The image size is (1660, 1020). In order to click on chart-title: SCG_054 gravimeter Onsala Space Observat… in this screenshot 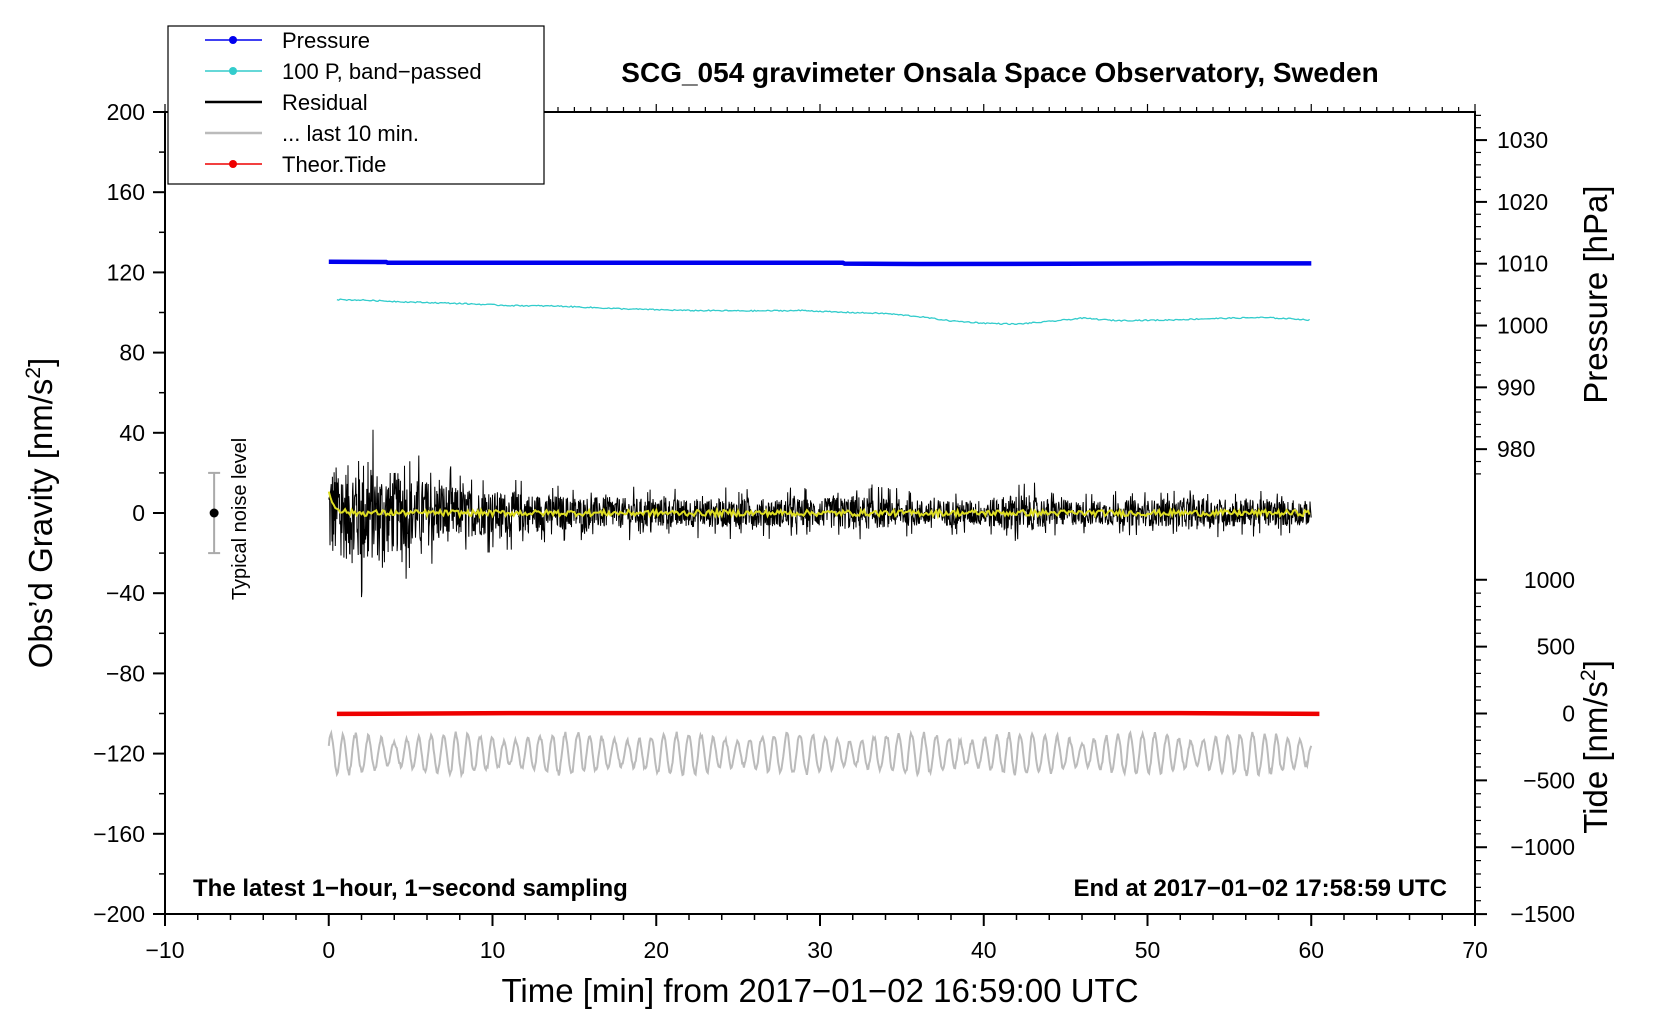, I will do `click(999, 72)`.